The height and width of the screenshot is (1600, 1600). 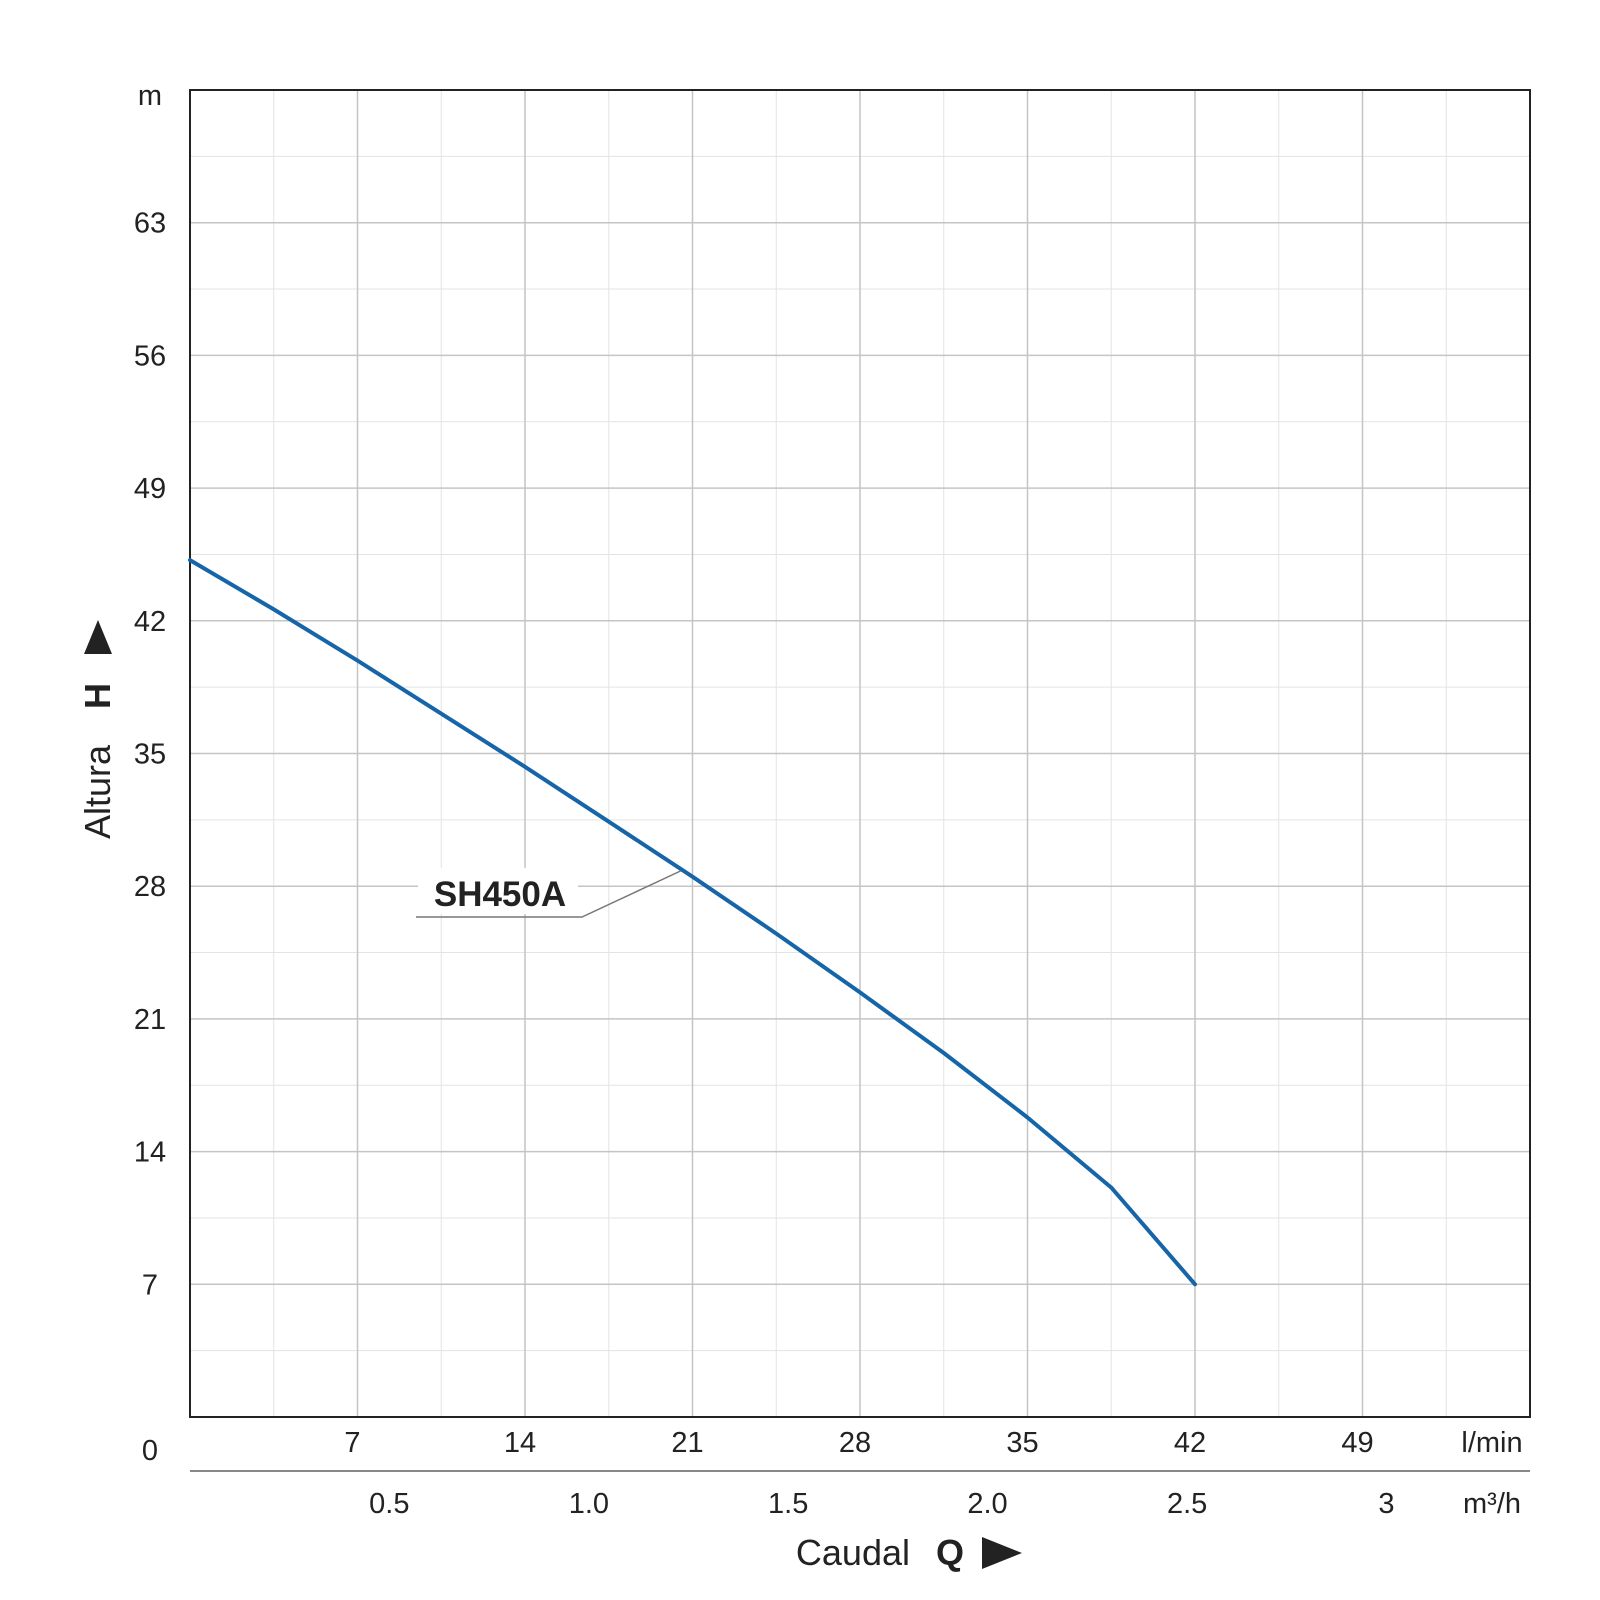 What do you see at coordinates (150, 489) in the screenshot?
I see `y-tick-label: 49` at bounding box center [150, 489].